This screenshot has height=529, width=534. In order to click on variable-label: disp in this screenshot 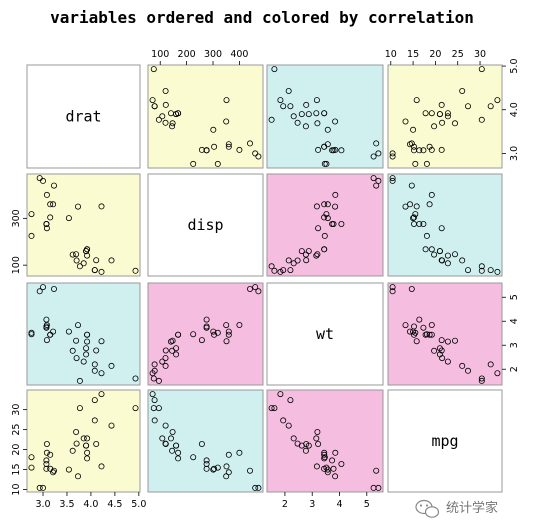, I will do `click(205, 225)`.